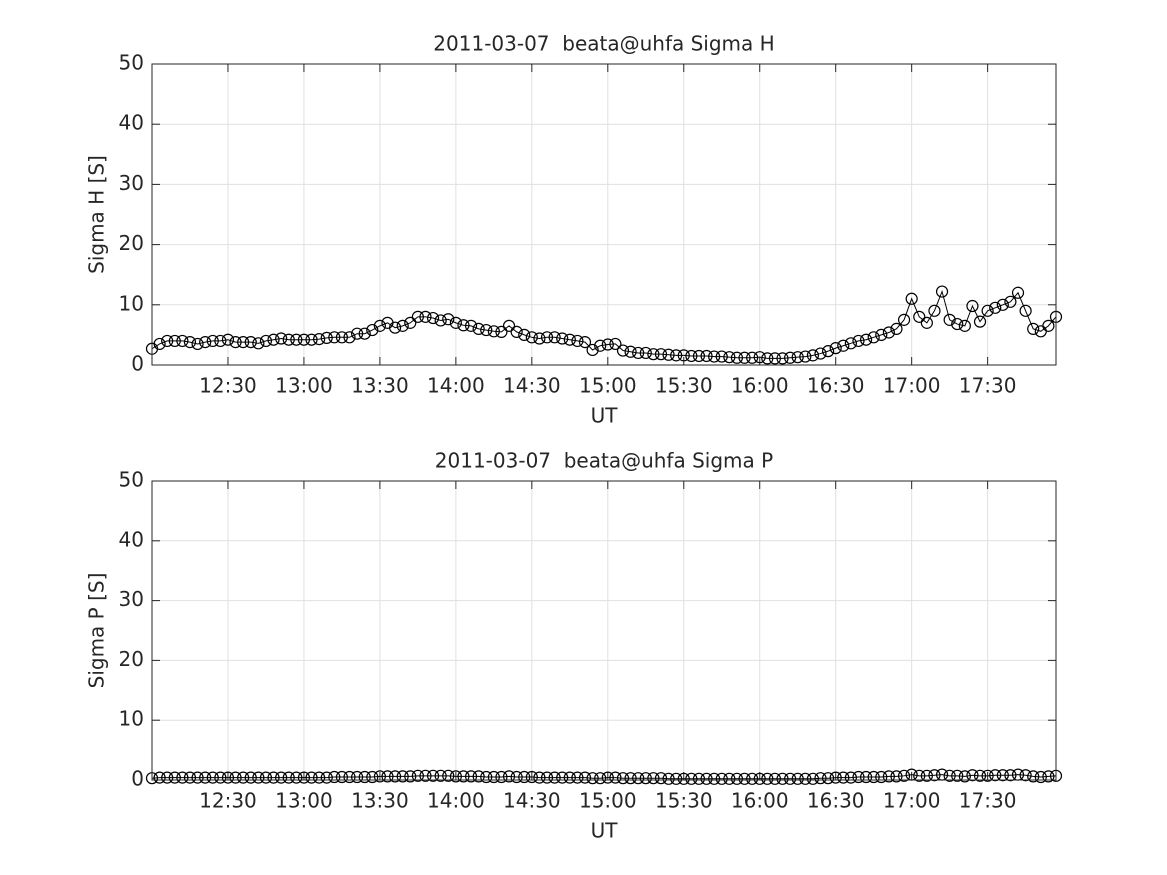  What do you see at coordinates (836, 801) in the screenshot?
I see `x-tick-label: 16:30` at bounding box center [836, 801].